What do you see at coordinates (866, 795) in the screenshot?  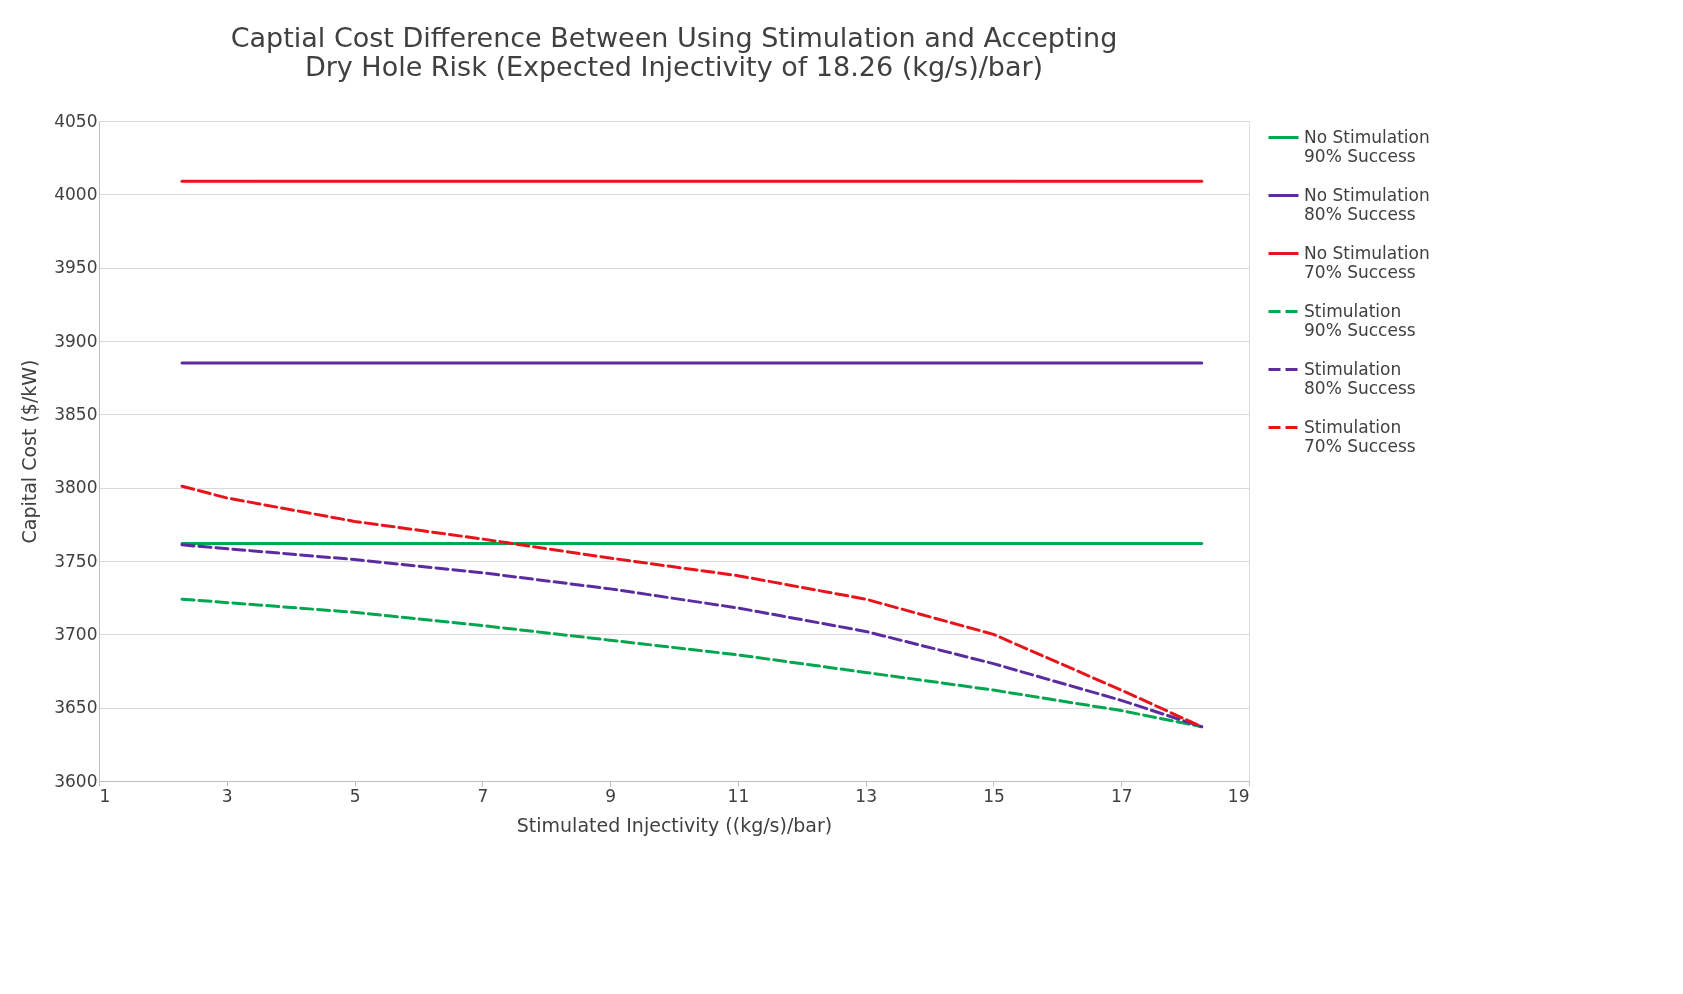 I see `x-tick-label: 13` at bounding box center [866, 795].